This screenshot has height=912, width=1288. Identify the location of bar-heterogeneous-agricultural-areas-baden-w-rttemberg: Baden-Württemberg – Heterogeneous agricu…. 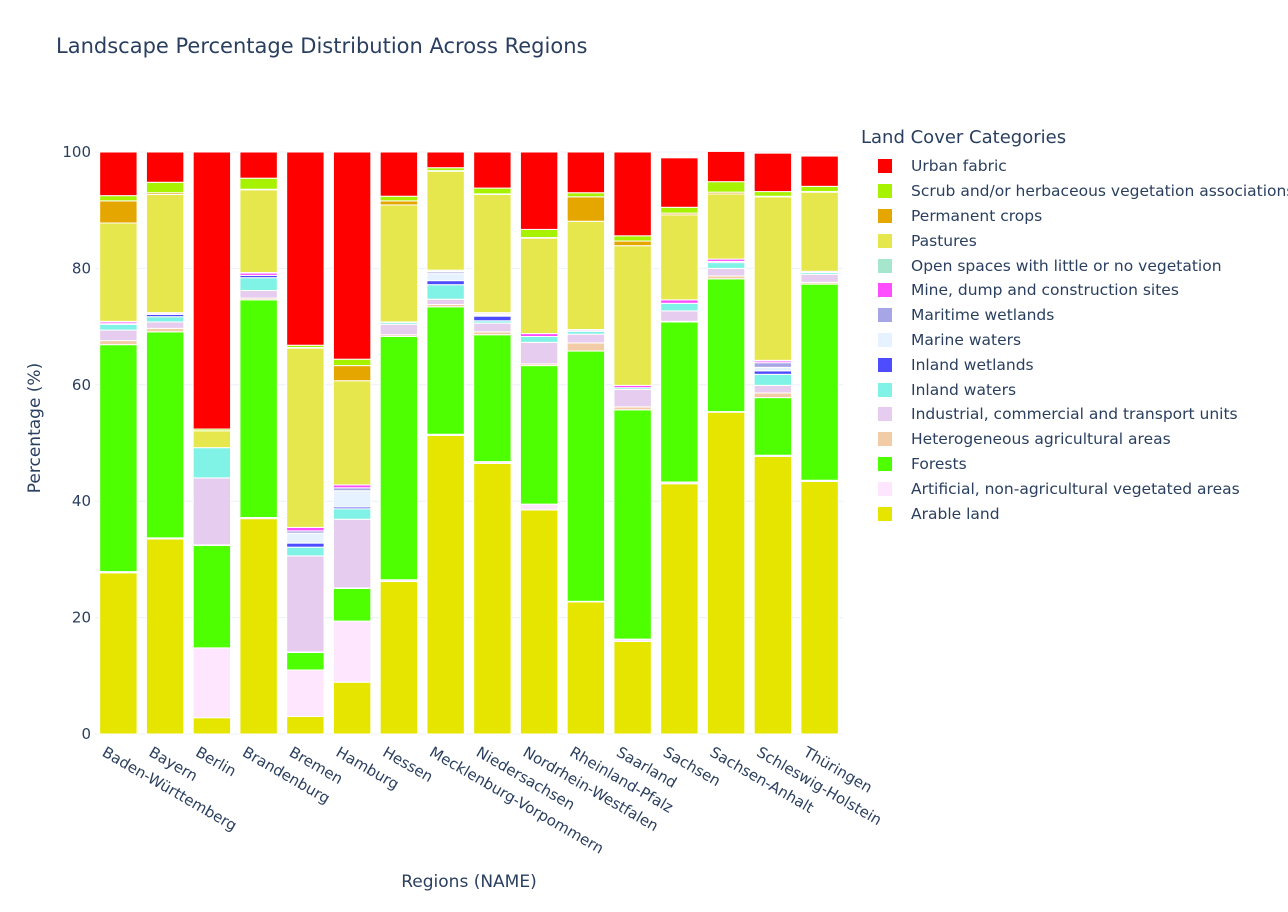
(118, 343).